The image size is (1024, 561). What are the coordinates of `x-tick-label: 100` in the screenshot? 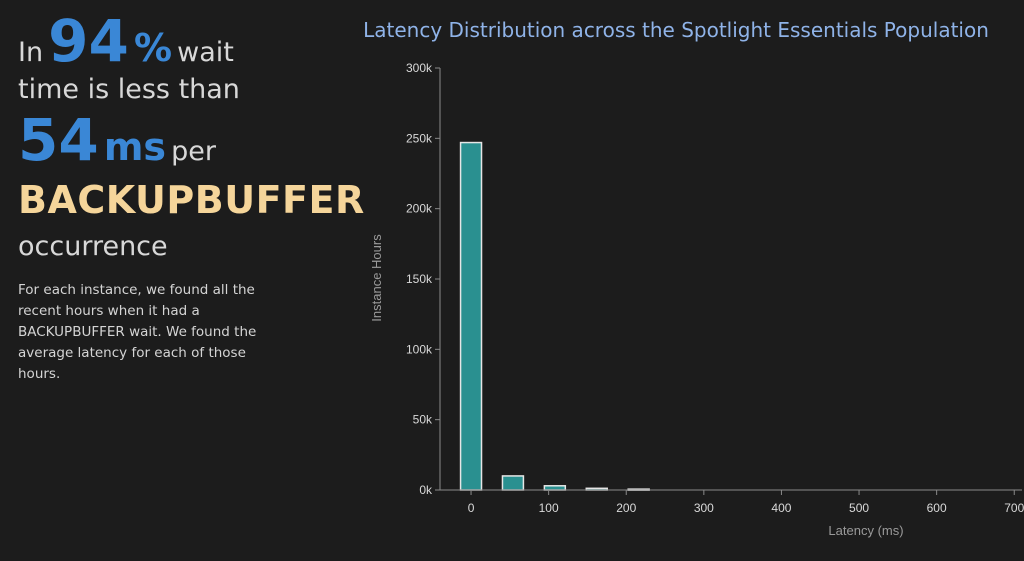 It's located at (549, 508).